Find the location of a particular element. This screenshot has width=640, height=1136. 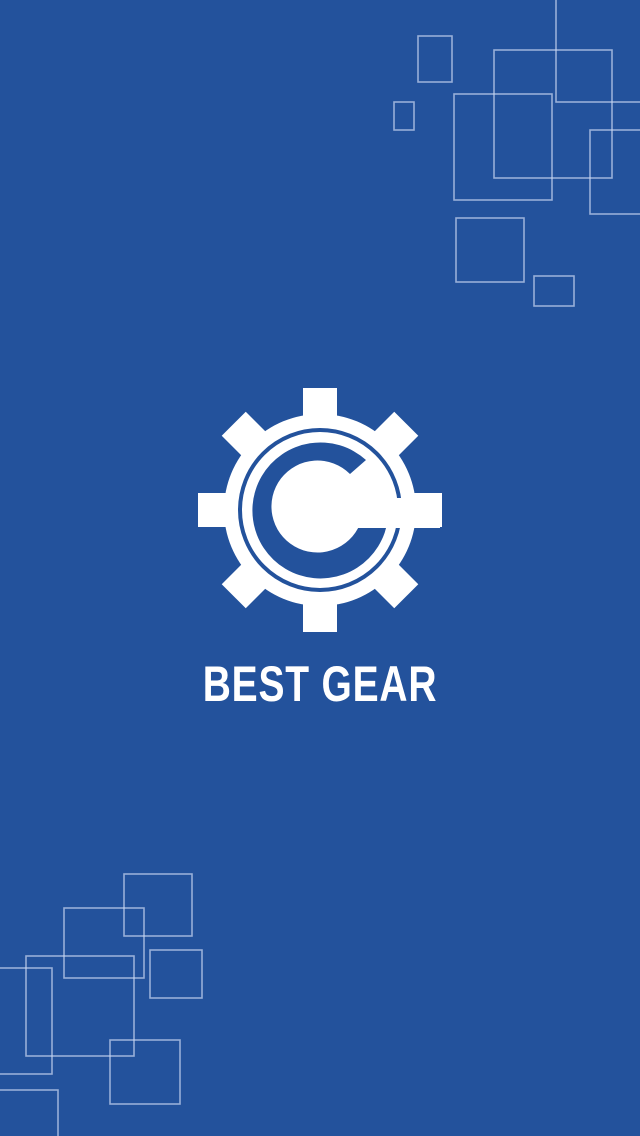

brand-name: BEST GEAR is located at coordinates (320, 684).